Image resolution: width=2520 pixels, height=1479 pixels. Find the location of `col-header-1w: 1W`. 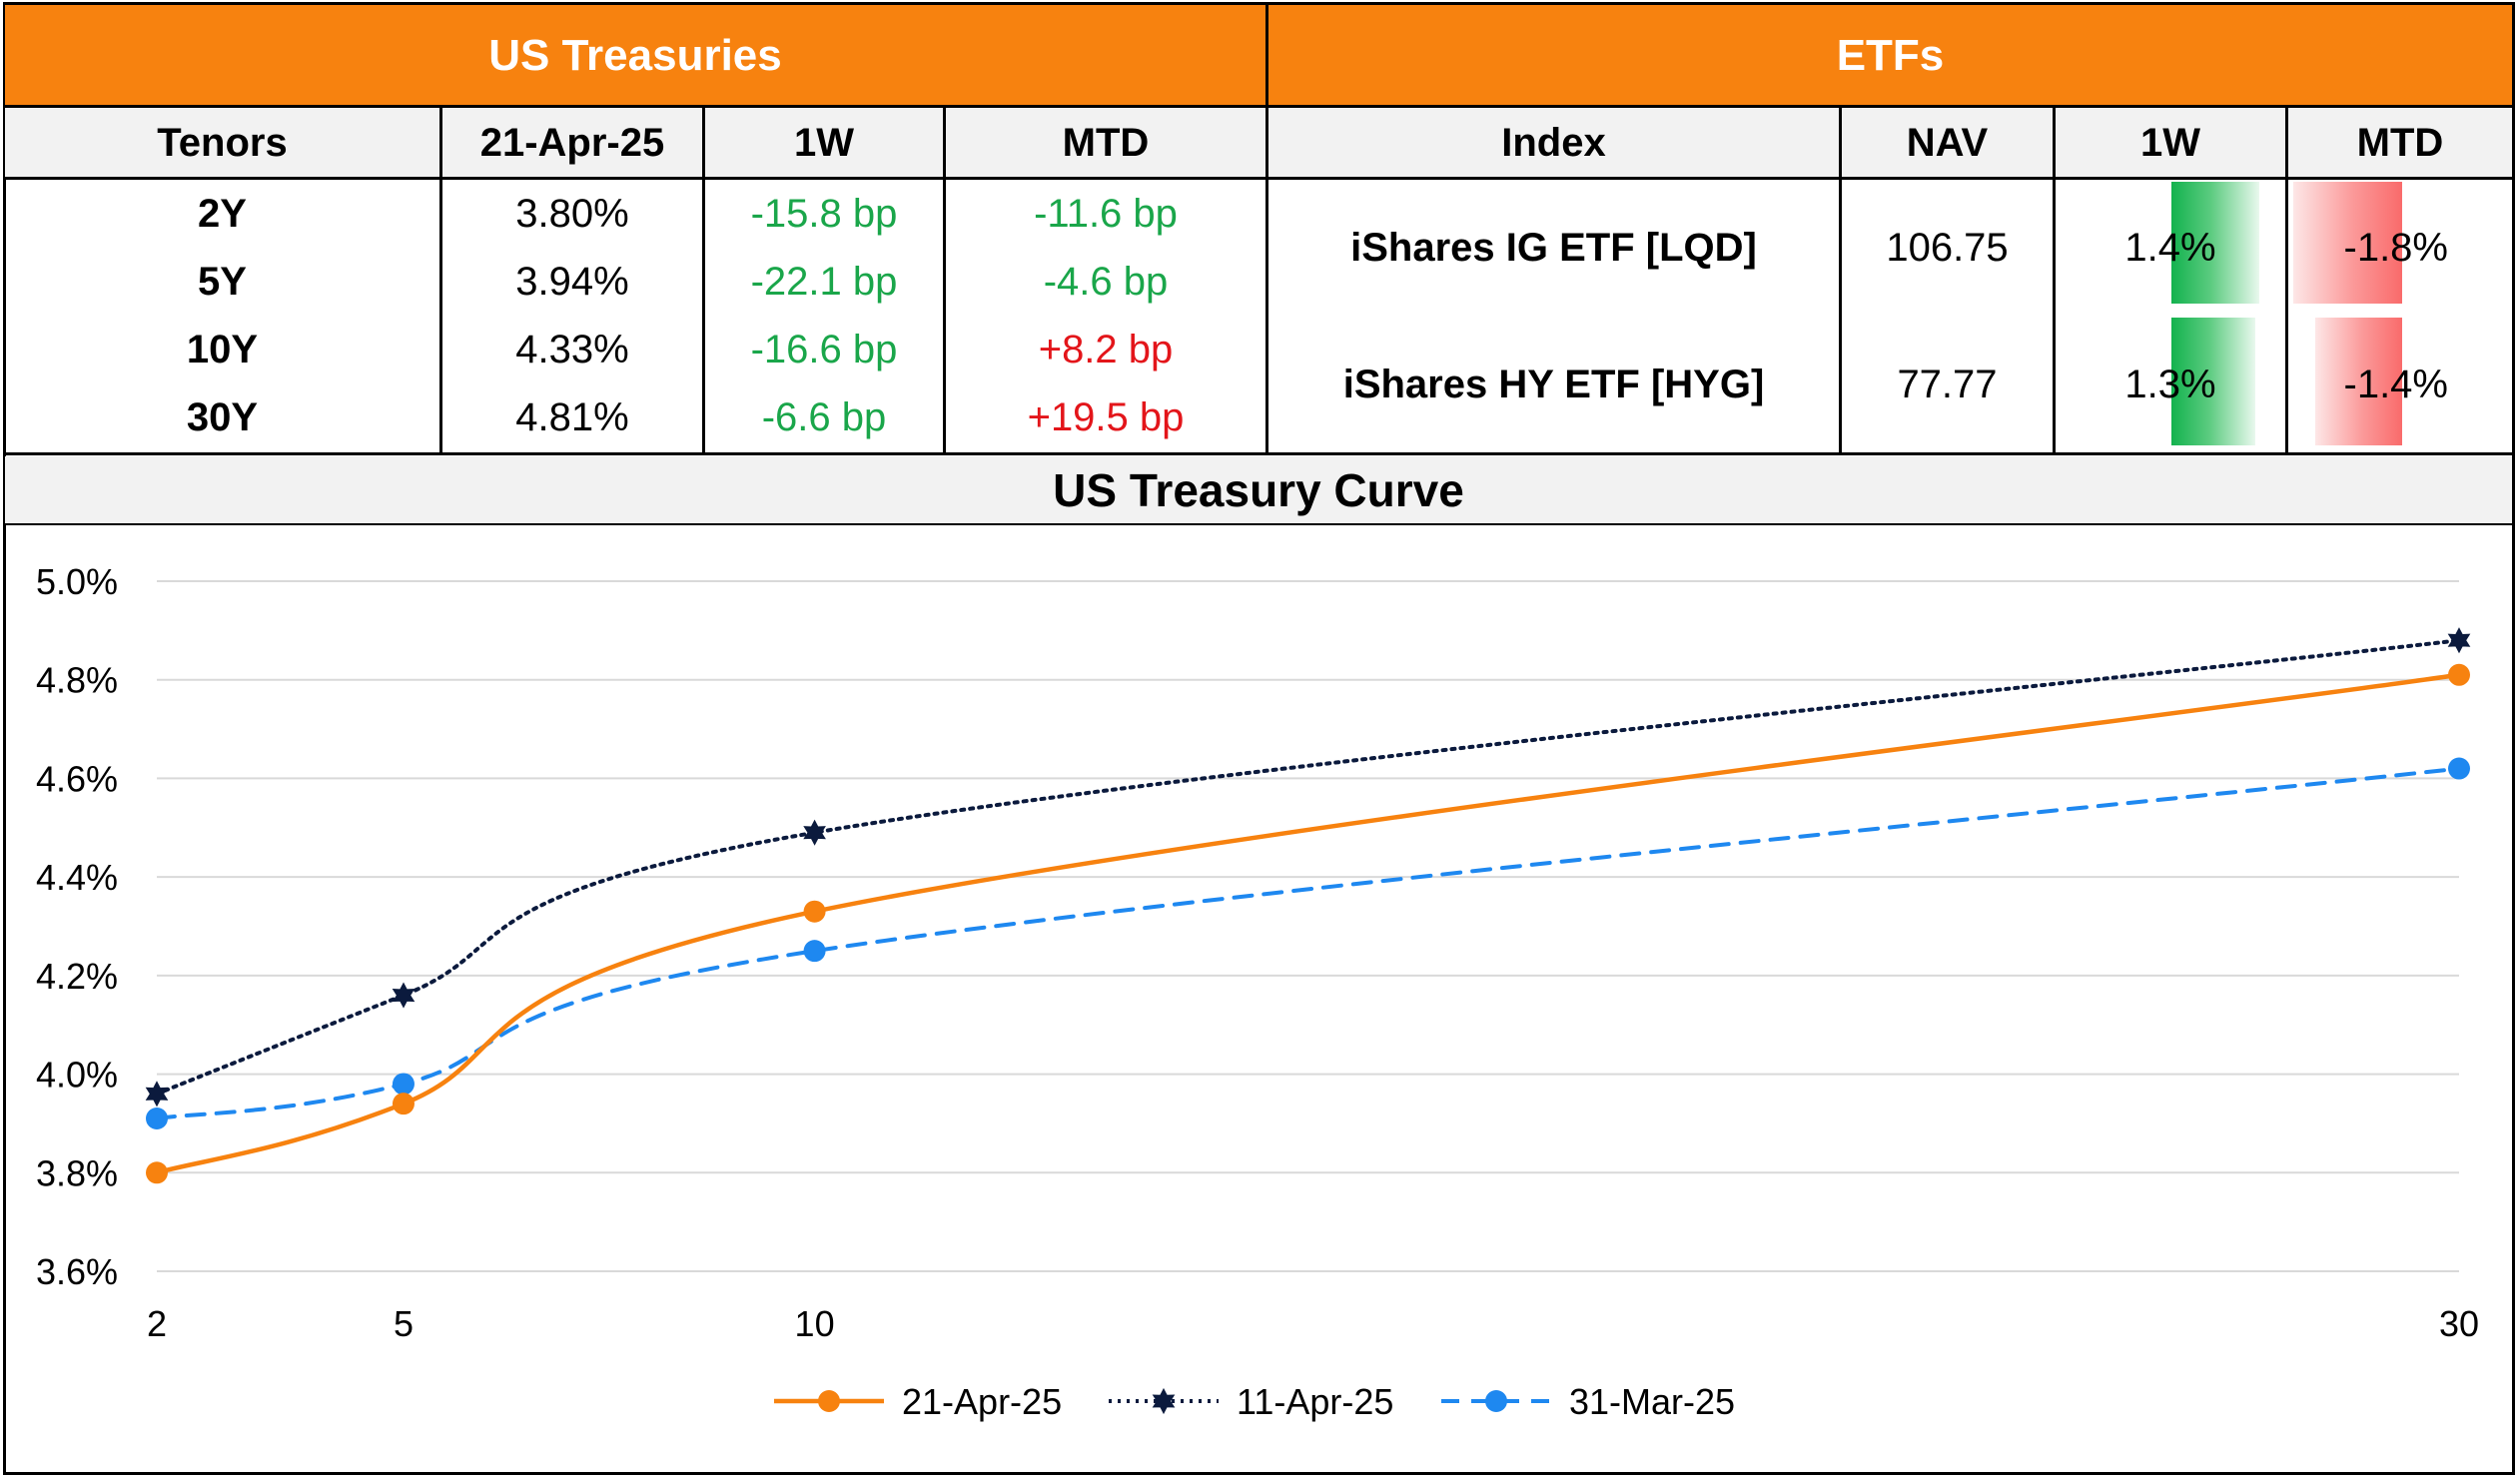

col-header-1w: 1W is located at coordinates (824, 143).